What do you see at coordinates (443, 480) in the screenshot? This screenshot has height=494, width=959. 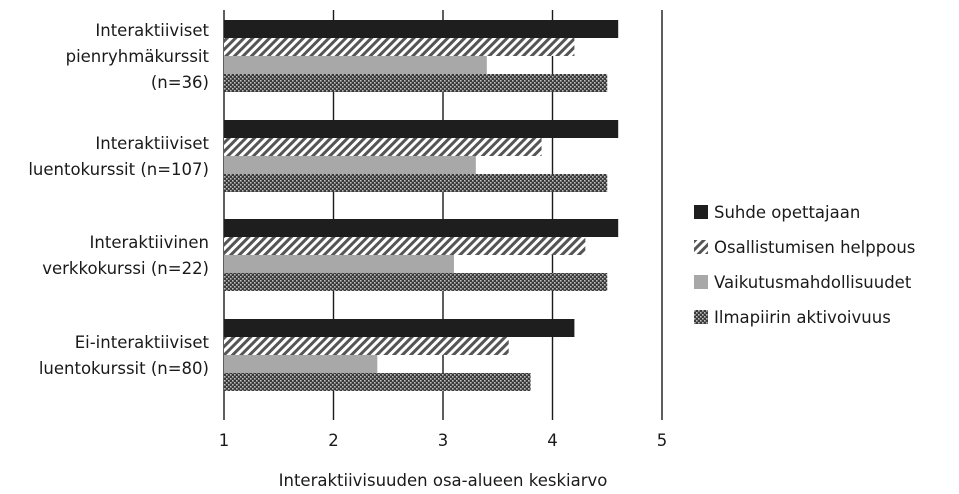 I see `x-axis-title: Interaktiivisuuden osa-alueen keskiarvo` at bounding box center [443, 480].